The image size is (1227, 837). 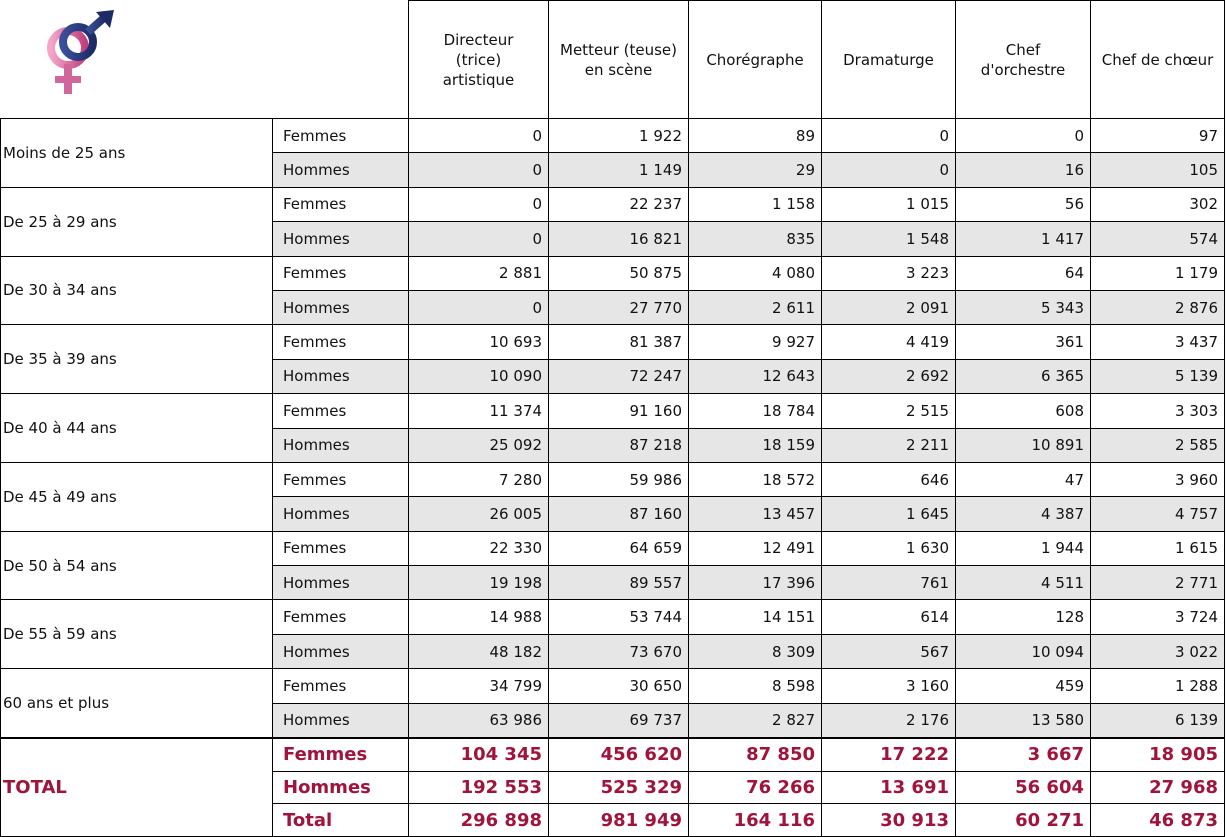 What do you see at coordinates (618, 342) in the screenshot?
I see `value-cell: 81 387` at bounding box center [618, 342].